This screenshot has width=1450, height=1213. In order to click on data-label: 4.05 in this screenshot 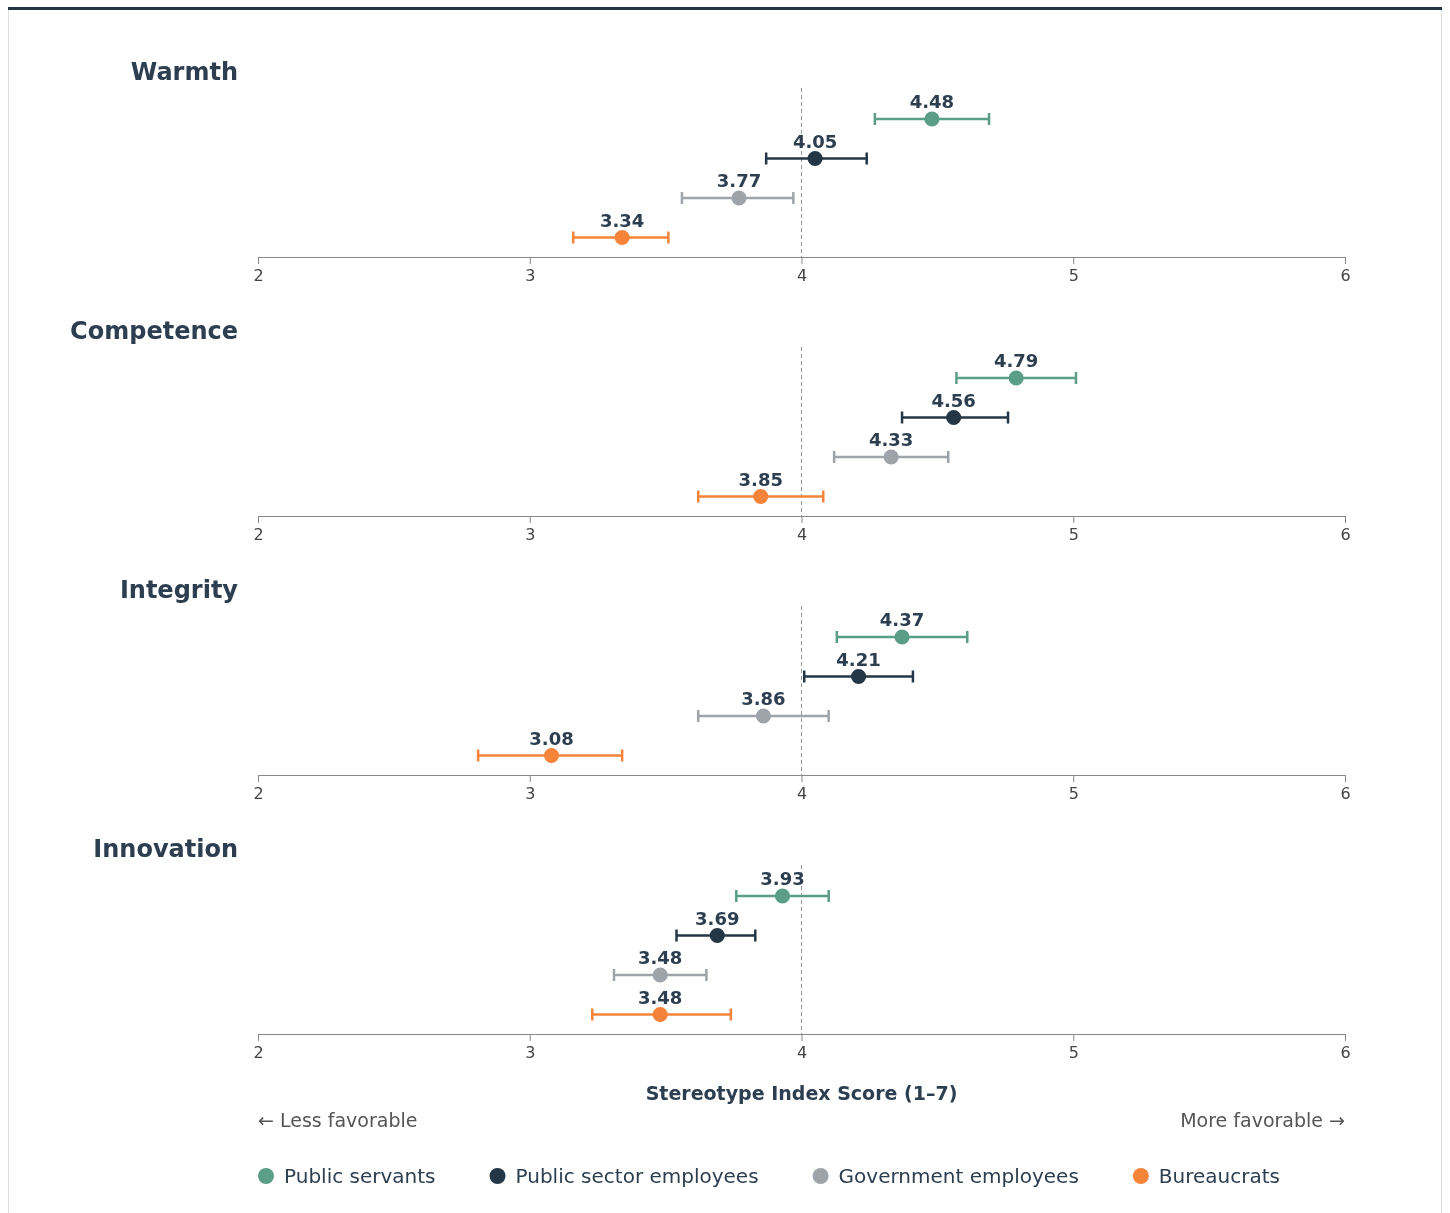, I will do `click(815, 141)`.